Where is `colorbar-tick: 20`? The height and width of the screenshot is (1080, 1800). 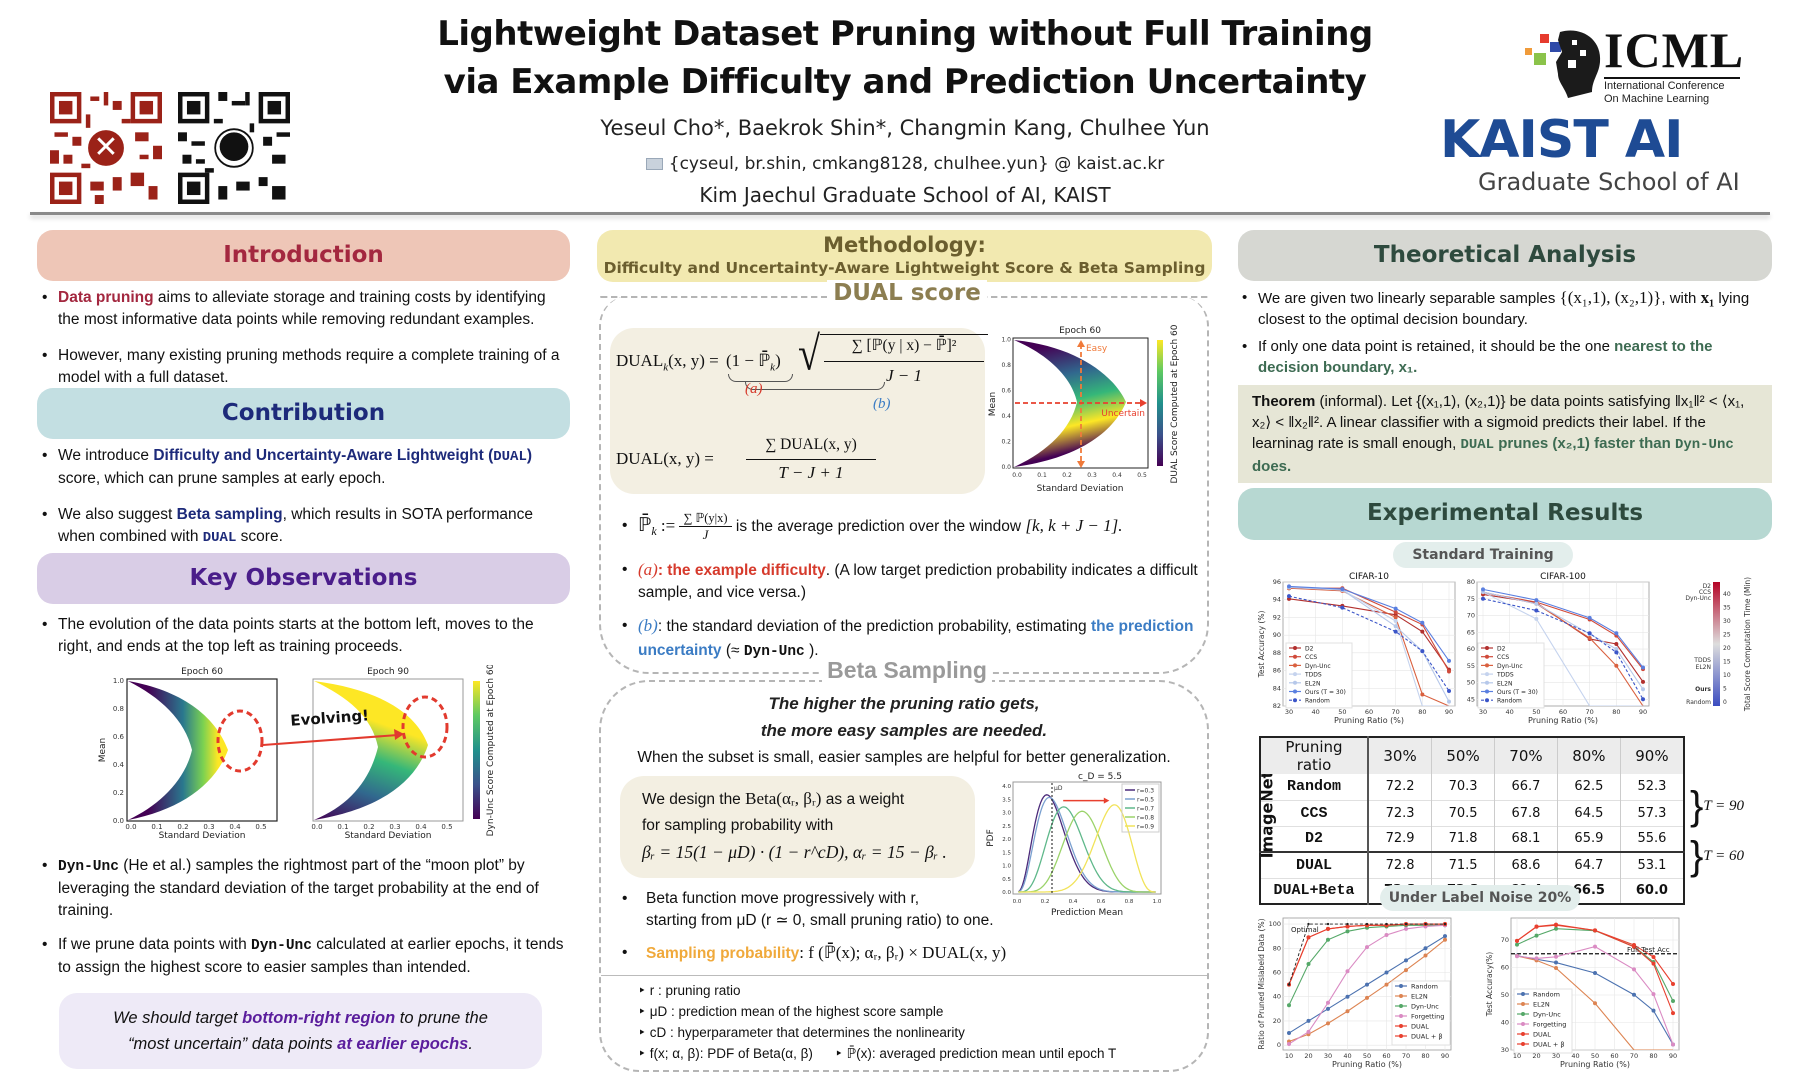 colorbar-tick: 20 is located at coordinates (1727, 648).